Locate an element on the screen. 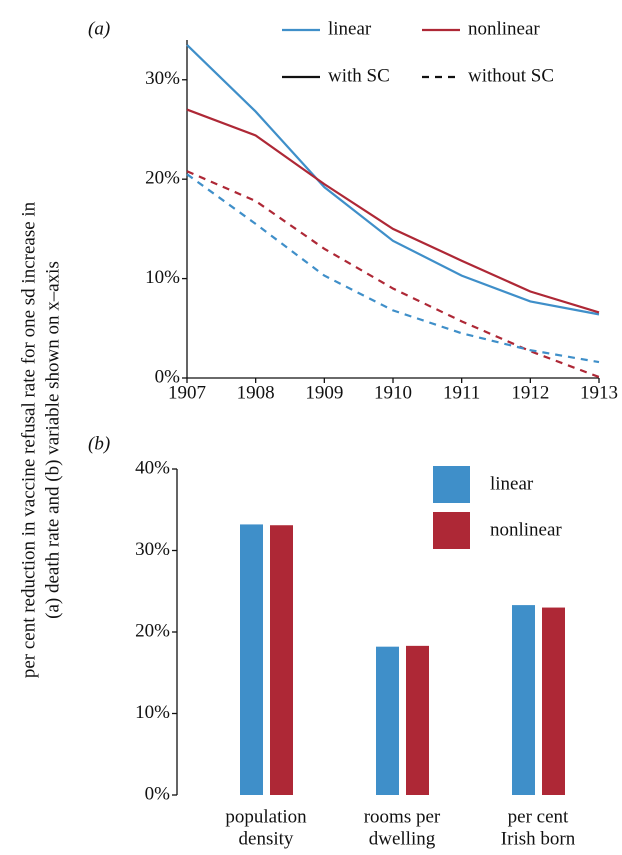 The width and height of the screenshot is (622, 855). x-tick-label: density is located at coordinates (266, 838).